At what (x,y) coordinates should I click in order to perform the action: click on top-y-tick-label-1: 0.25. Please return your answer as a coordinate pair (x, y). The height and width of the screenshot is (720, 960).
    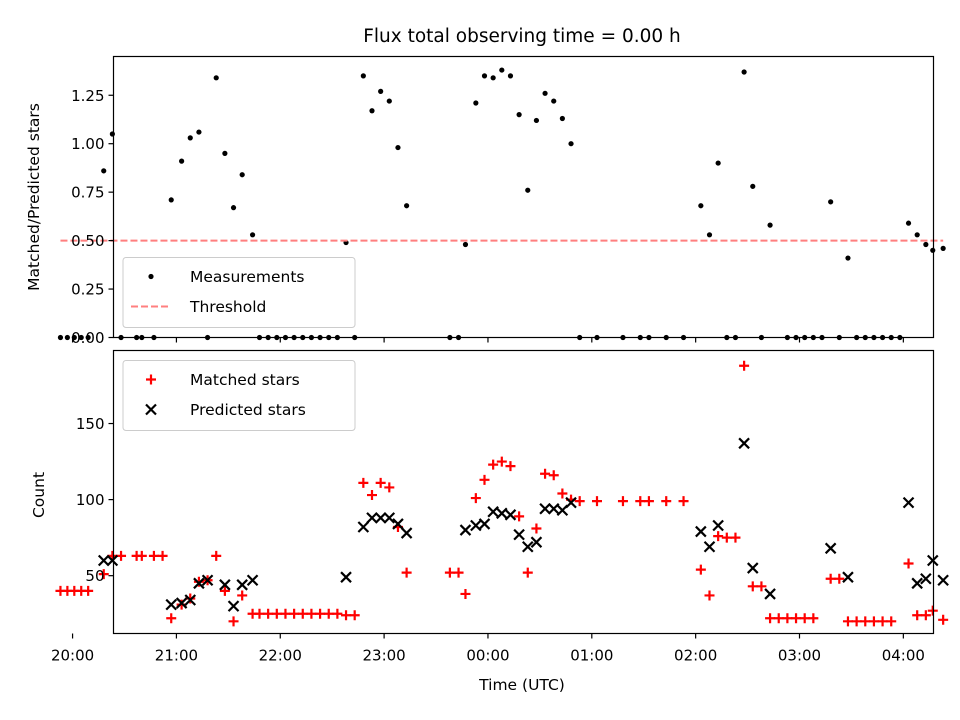
    Looking at the image, I should click on (87, 290).